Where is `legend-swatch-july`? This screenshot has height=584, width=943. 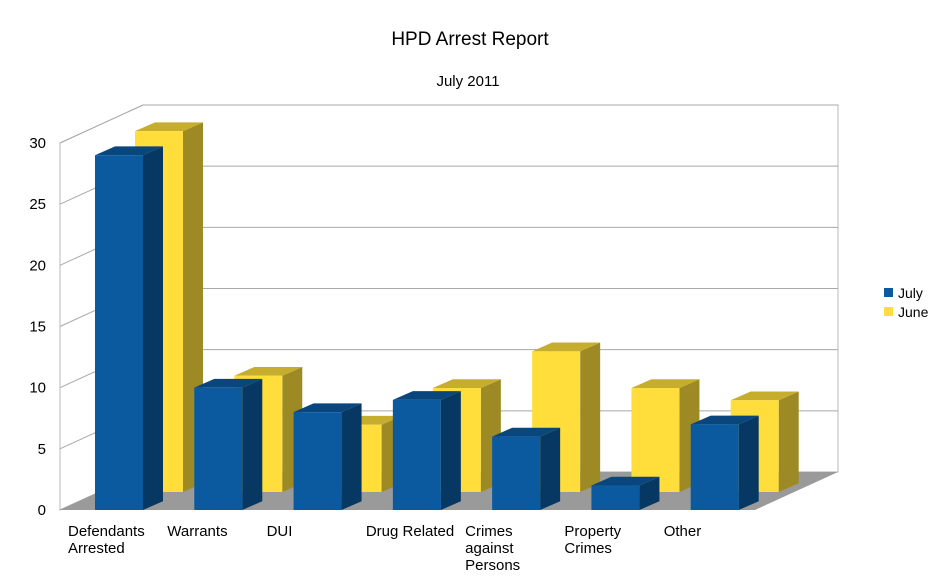
legend-swatch-july is located at coordinates (888, 292).